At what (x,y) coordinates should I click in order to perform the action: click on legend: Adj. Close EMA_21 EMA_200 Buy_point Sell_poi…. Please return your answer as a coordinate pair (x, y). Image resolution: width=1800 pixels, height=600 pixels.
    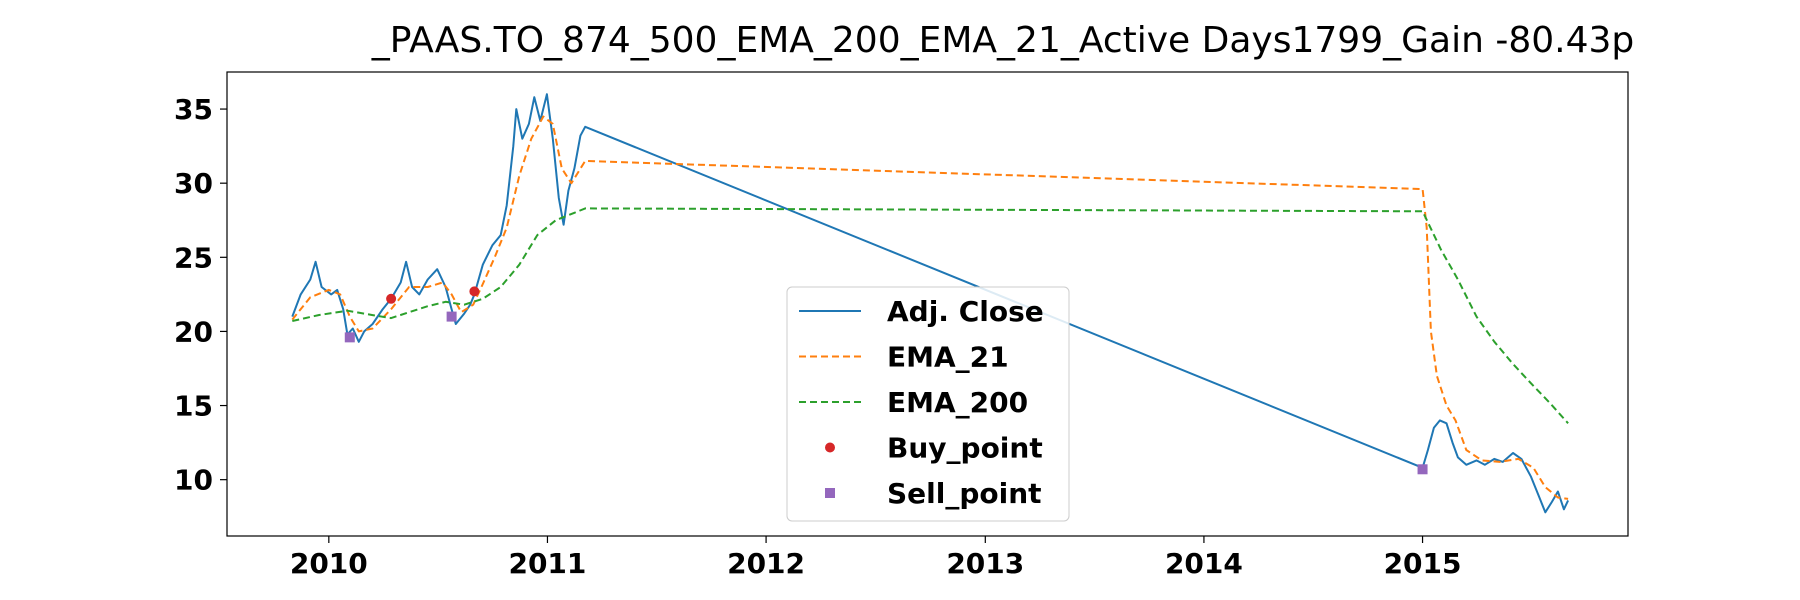
    Looking at the image, I should click on (928, 404).